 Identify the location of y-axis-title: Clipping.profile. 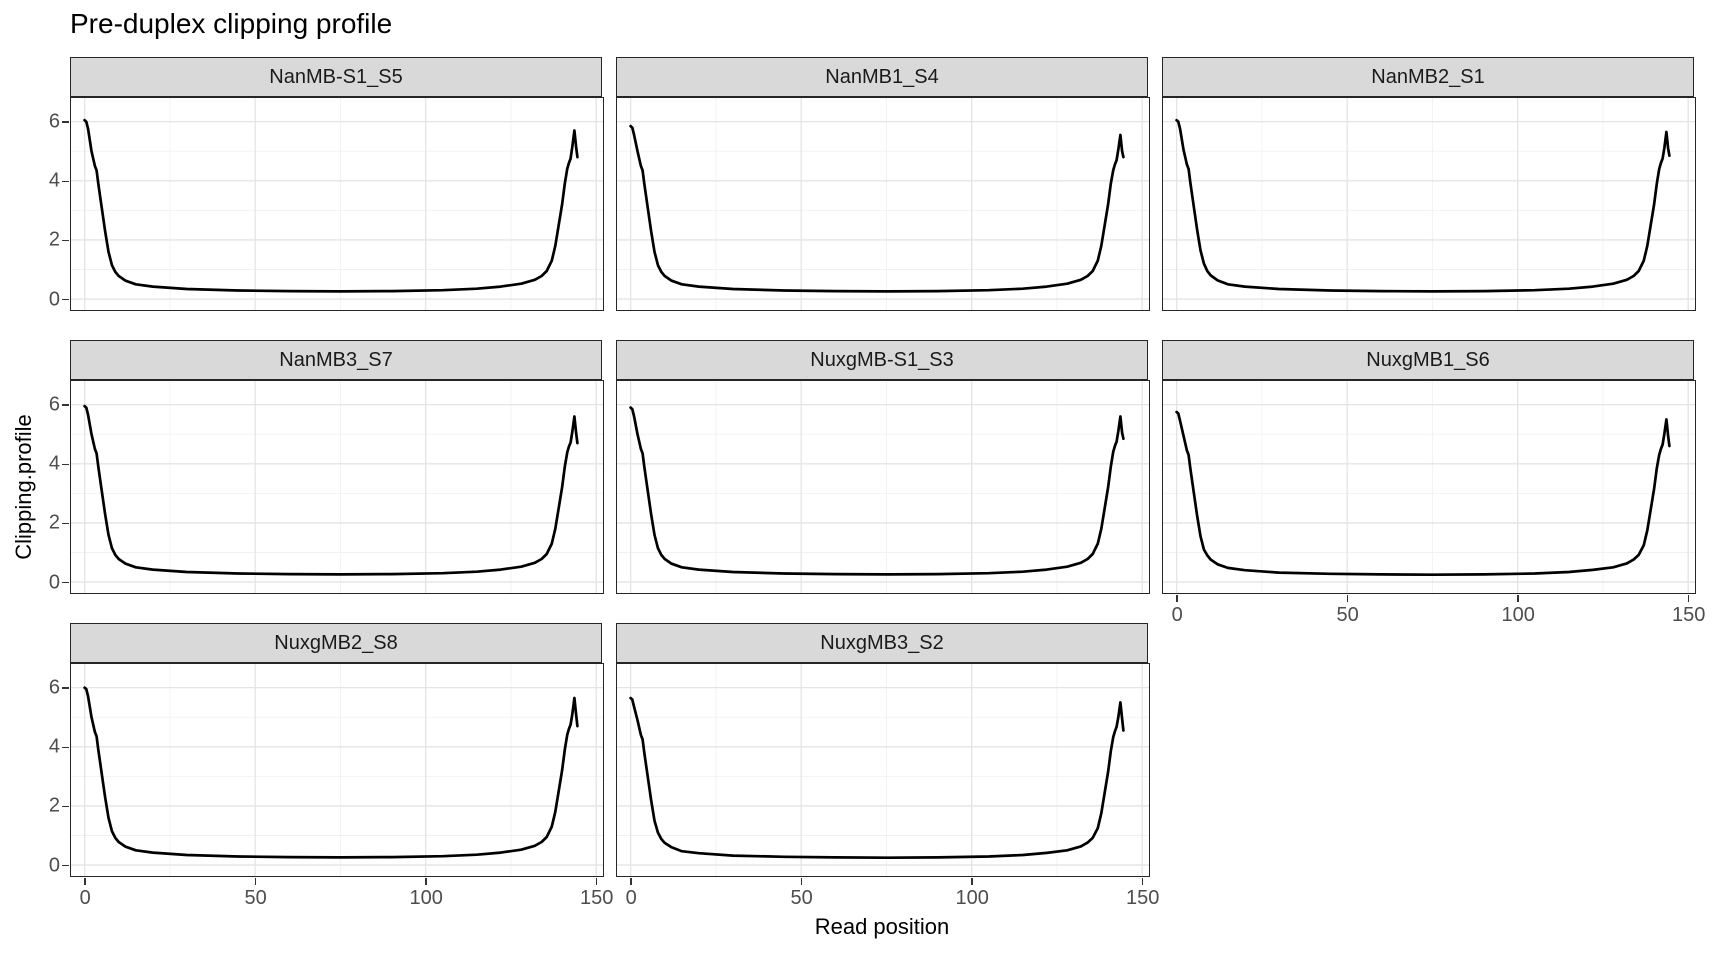
(23, 487).